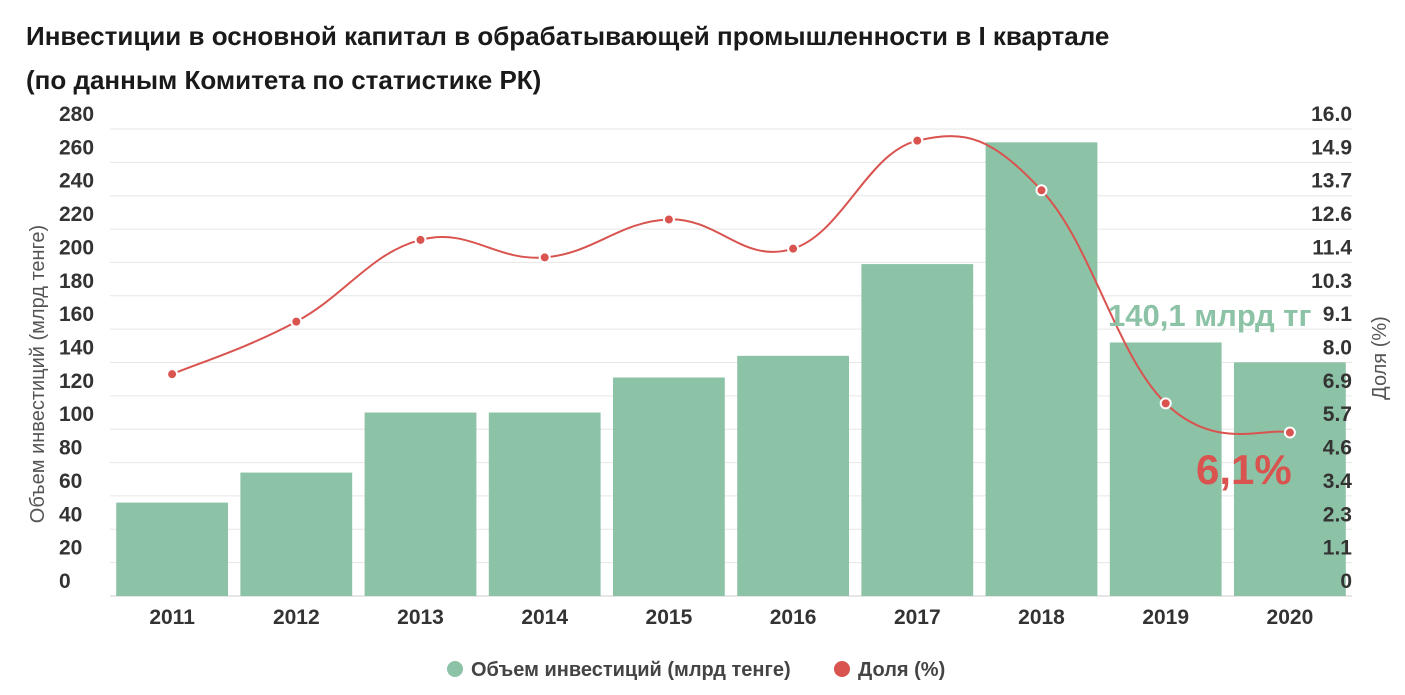  I want to click on line-point-2018, so click(1041, 190).